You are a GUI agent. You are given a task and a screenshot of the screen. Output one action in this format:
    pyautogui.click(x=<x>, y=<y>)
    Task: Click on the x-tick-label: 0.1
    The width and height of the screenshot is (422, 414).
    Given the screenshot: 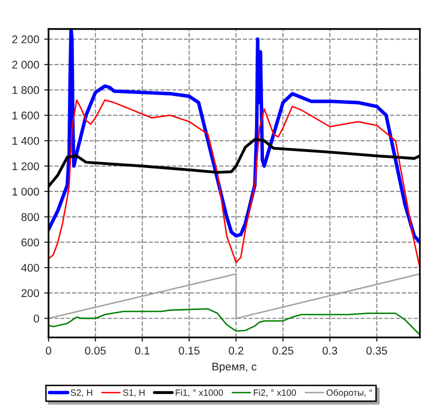 What is the action you would take?
    pyautogui.click(x=142, y=350)
    